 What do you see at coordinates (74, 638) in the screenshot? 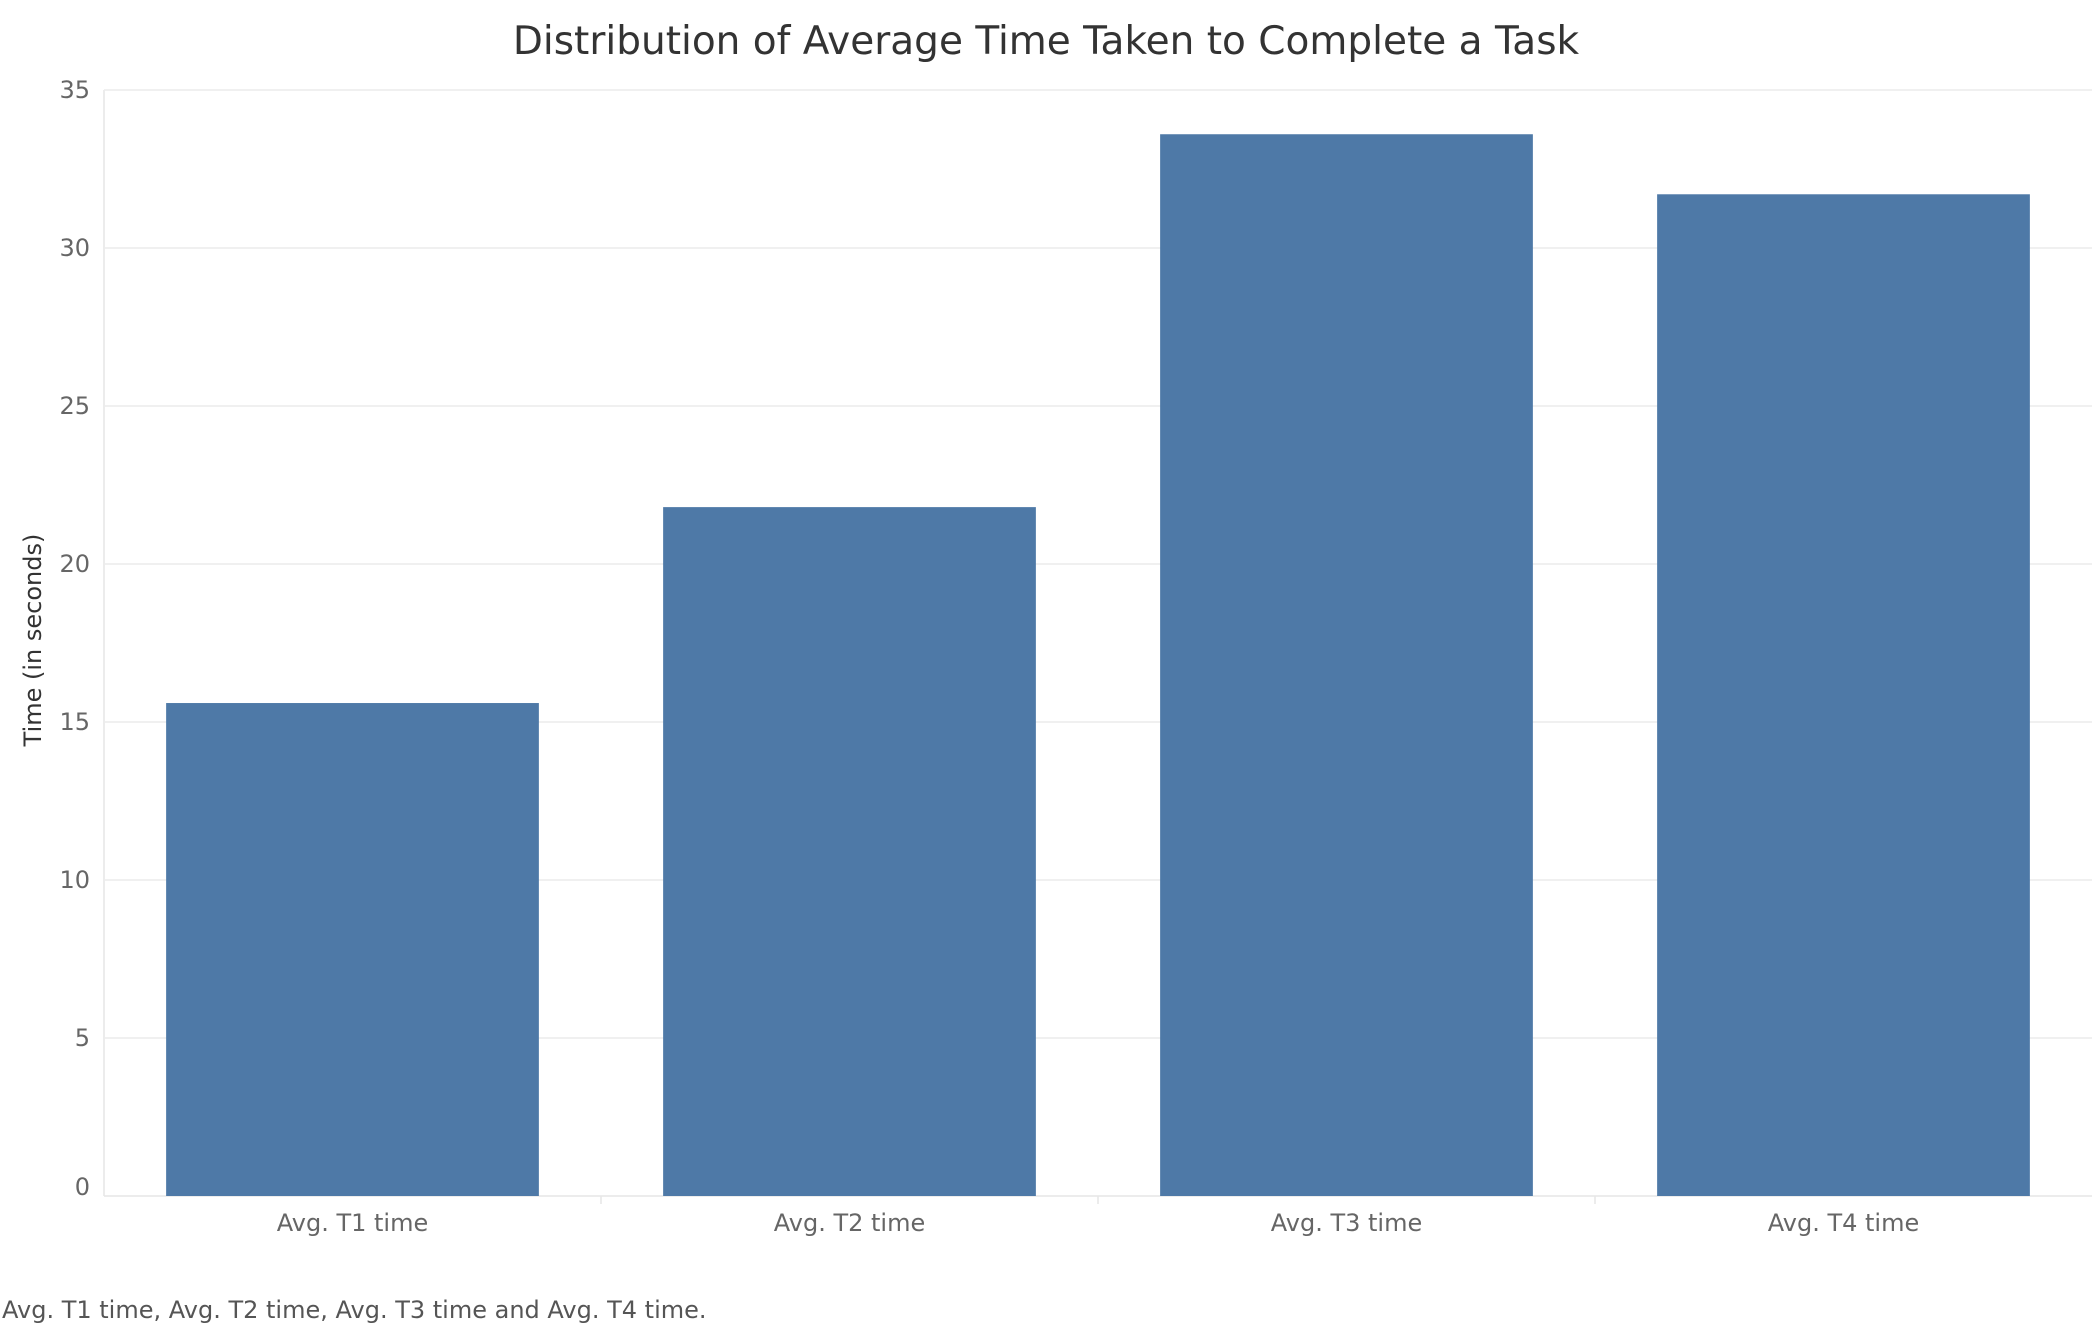
I see `y-axis-ticks: 0 5 10 15 20 25 30 35` at bounding box center [74, 638].